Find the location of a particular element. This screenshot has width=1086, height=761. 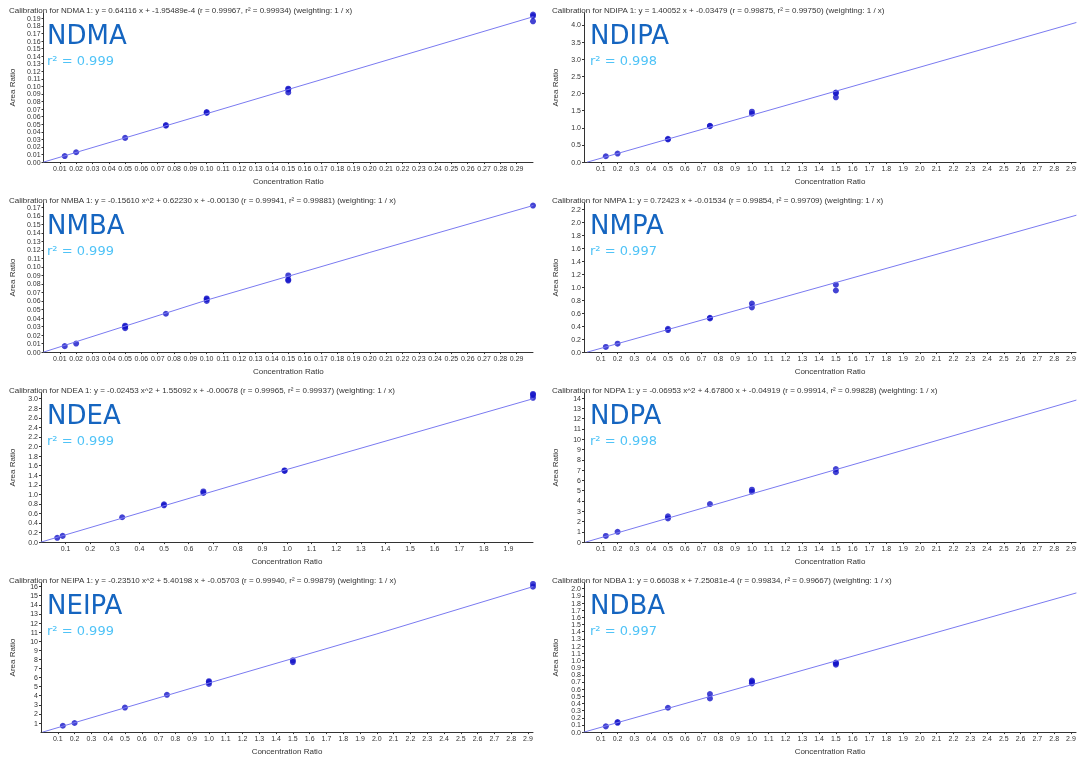

annotation: NDMA is located at coordinates (87, 35).